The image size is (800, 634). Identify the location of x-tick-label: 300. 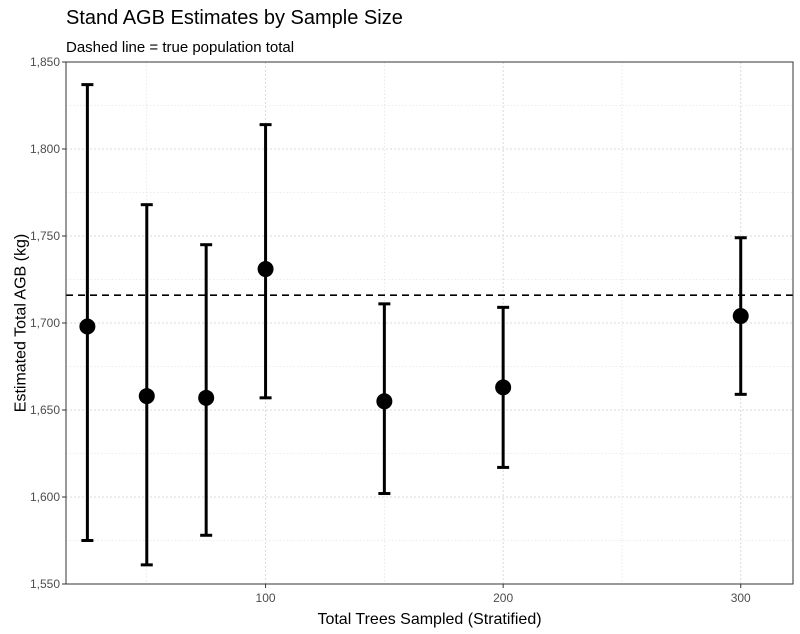
(741, 598).